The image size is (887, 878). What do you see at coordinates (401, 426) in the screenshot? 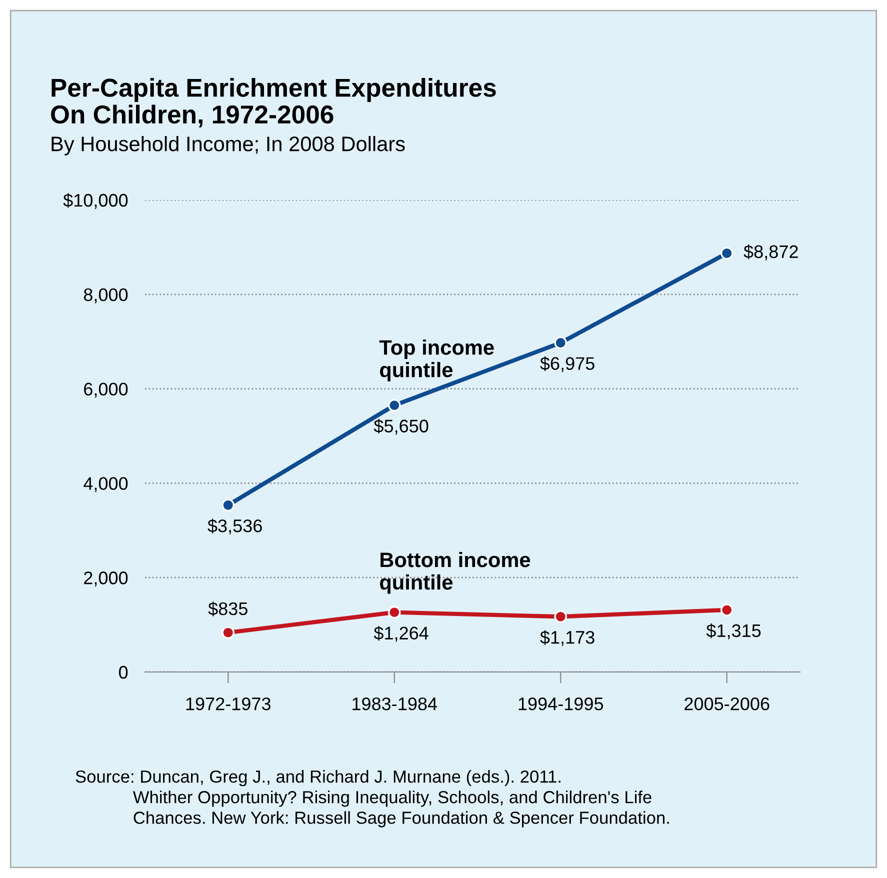
I see `data-label: $5,650` at bounding box center [401, 426].